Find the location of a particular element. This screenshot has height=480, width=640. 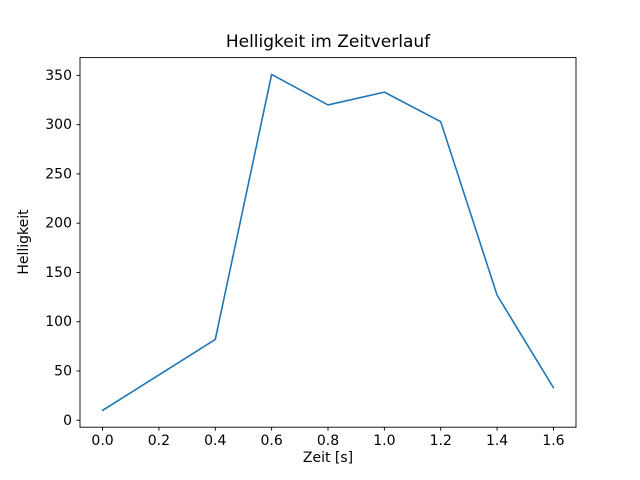

y-tick-label: 200 is located at coordinates (58, 224).